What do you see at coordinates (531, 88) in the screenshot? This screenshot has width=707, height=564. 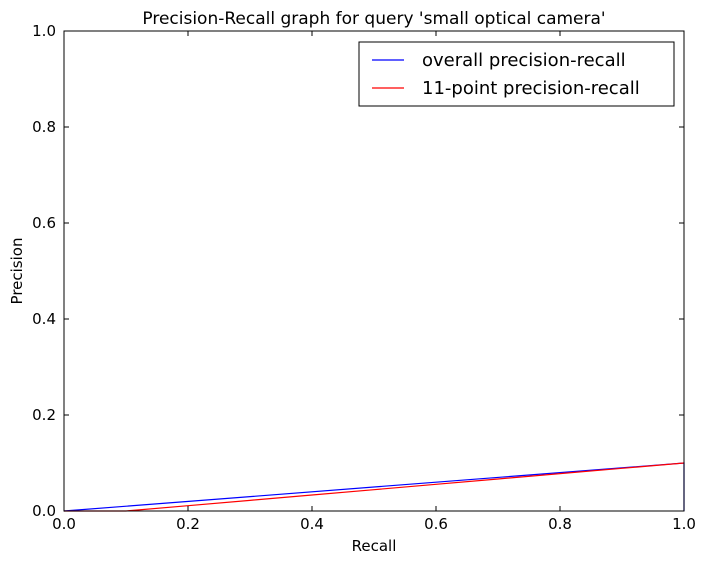 I see `legend-label-2: 11-point precision-recall` at bounding box center [531, 88].